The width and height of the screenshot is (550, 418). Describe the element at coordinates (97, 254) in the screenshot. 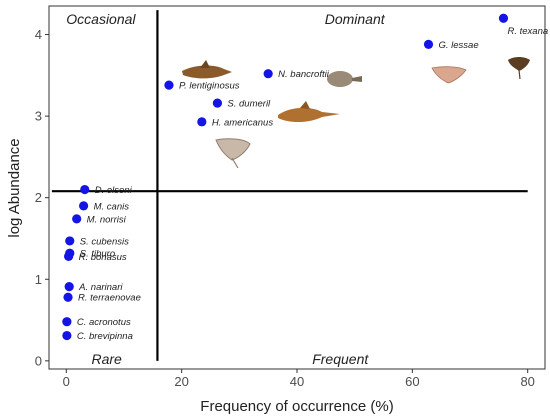

I see `data-label: S. tiburo` at that location.